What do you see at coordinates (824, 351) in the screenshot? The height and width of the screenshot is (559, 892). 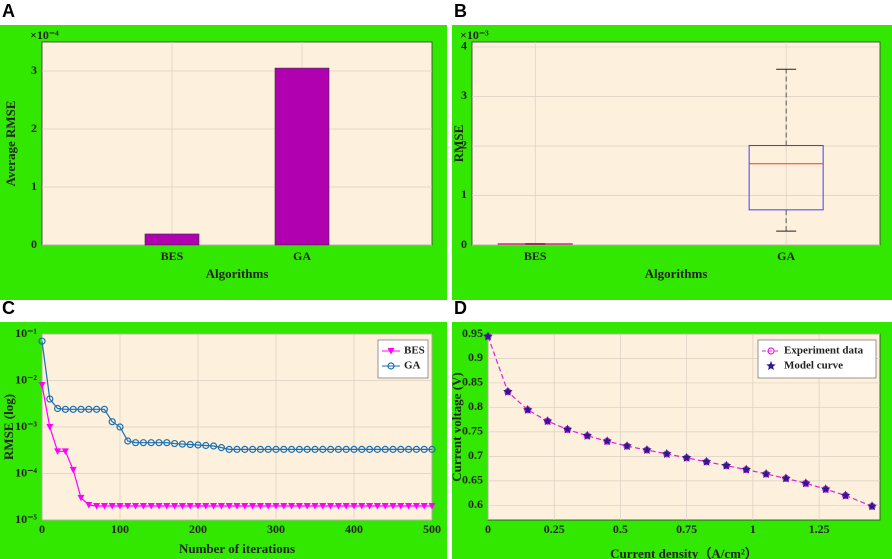 I see `legend-label: Experiment data` at bounding box center [824, 351].